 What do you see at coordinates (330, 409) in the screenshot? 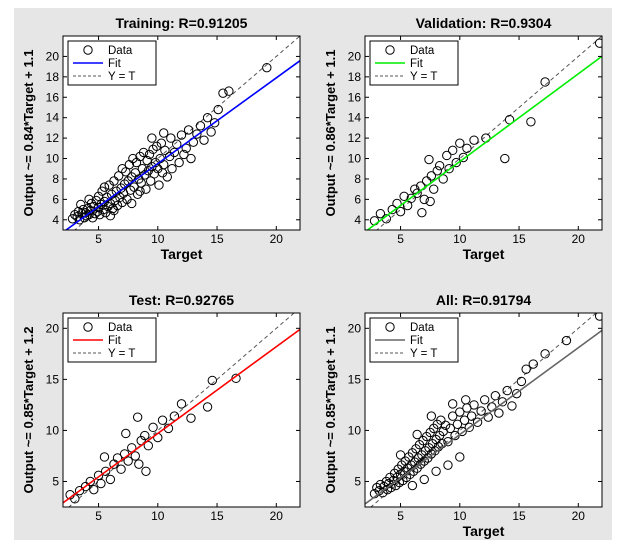
I see `y-axis-label: Output ~= 0.85*Target + 1.1` at bounding box center [330, 409].